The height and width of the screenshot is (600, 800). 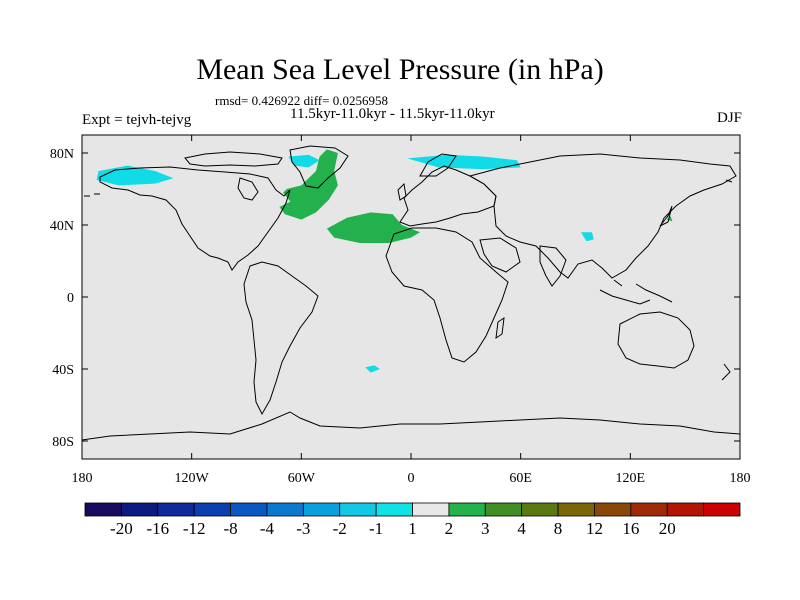 What do you see at coordinates (729, 118) in the screenshot?
I see `season-label: DJF` at bounding box center [729, 118].